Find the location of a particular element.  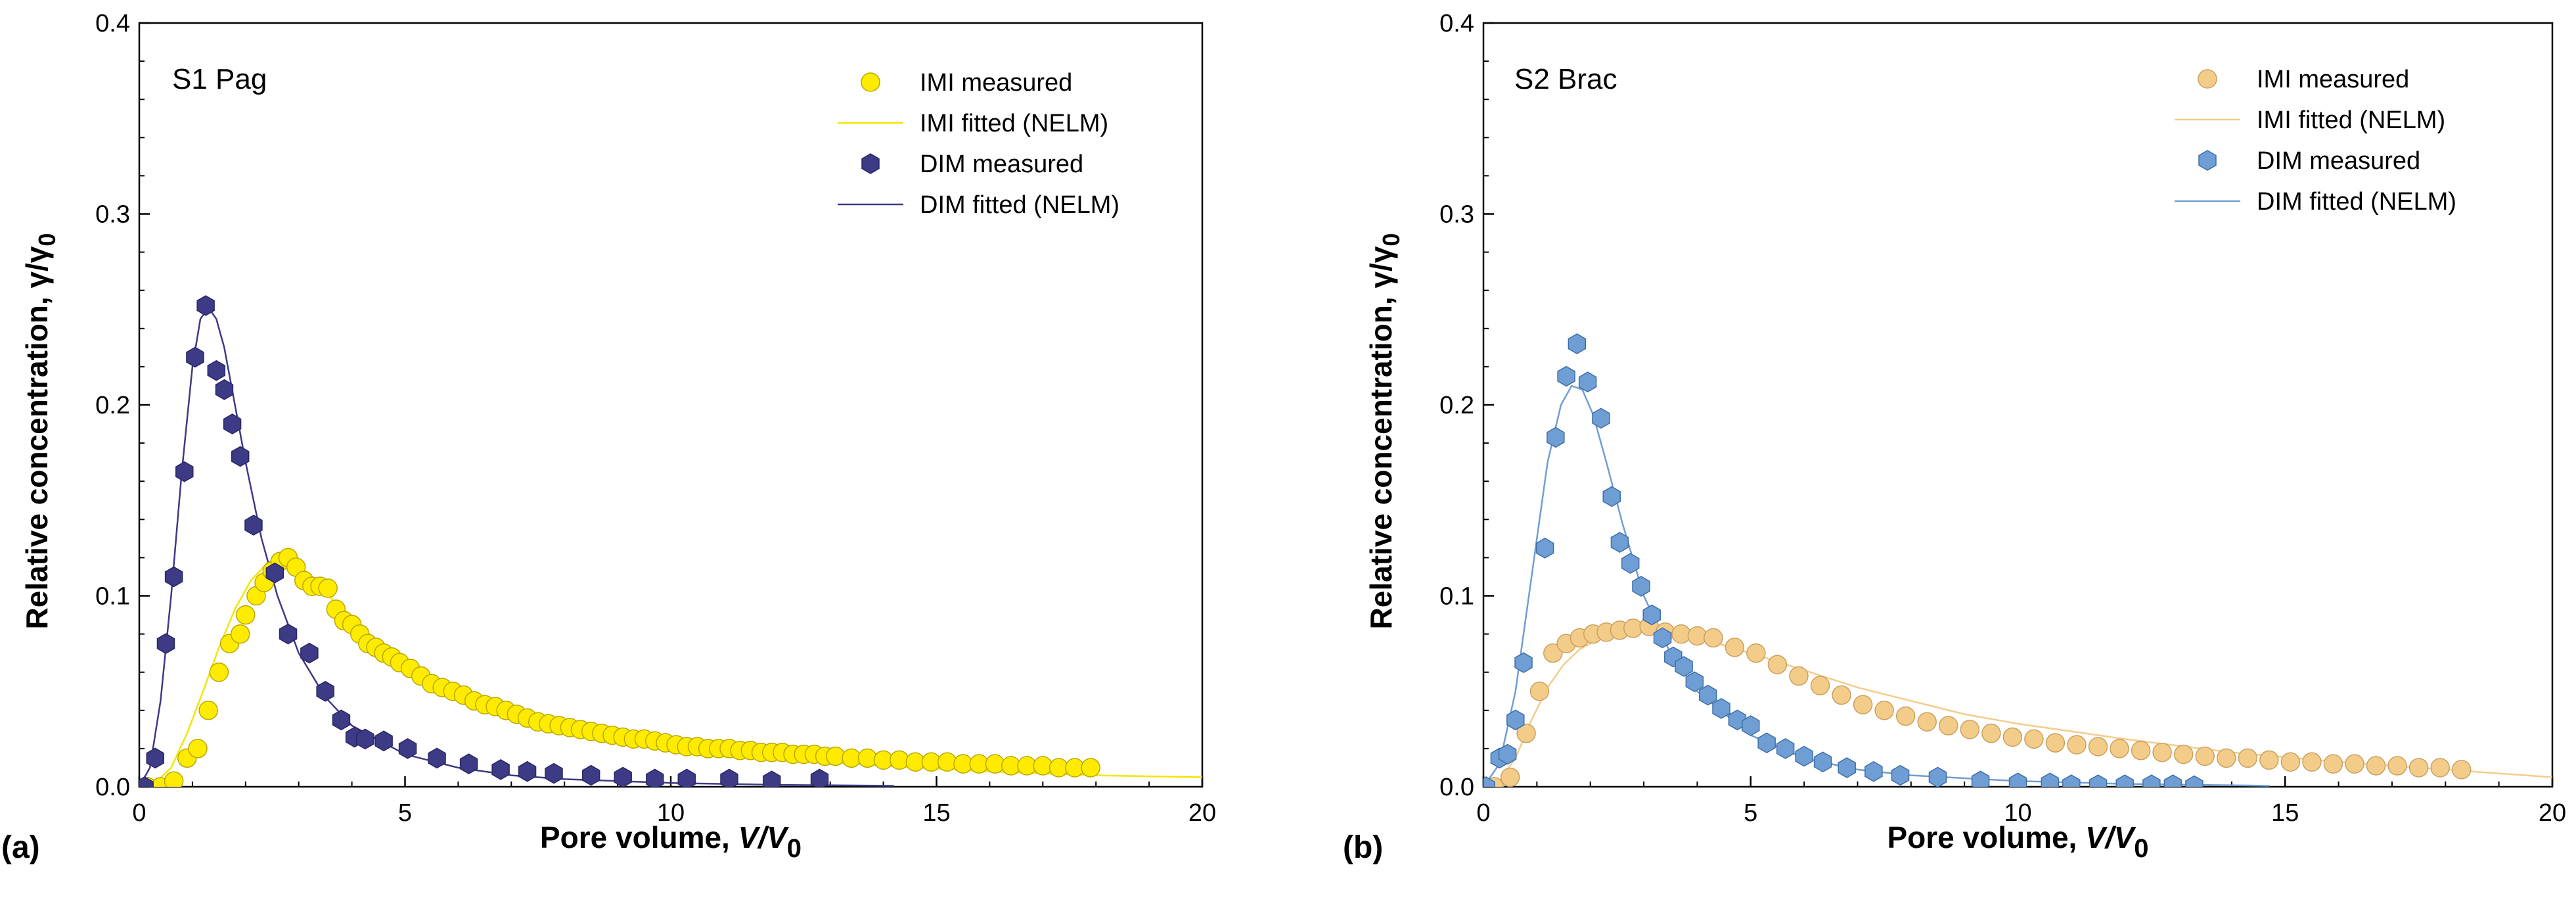

y-tick-label: 0.2 is located at coordinates (1456, 405).